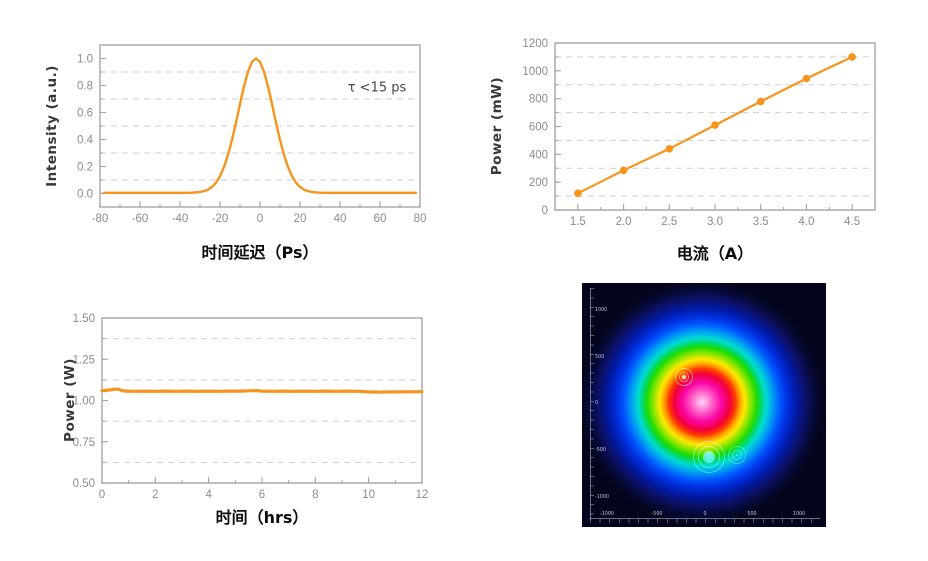  I want to click on y-tick-label: 0.50, so click(84, 484).